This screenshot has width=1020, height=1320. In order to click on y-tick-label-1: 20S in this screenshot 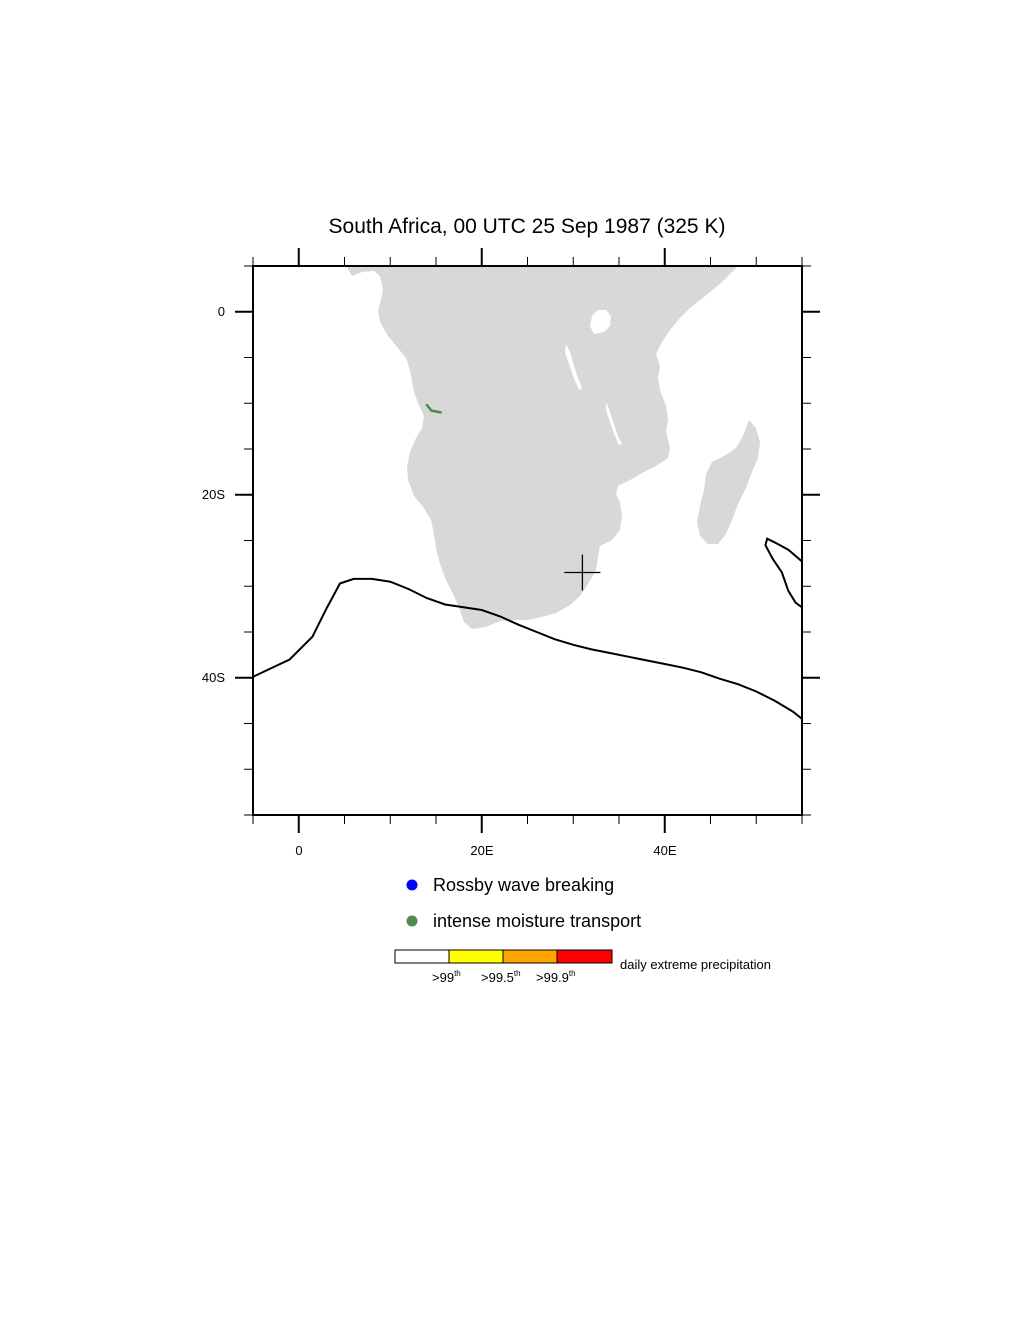, I will do `click(213, 494)`.